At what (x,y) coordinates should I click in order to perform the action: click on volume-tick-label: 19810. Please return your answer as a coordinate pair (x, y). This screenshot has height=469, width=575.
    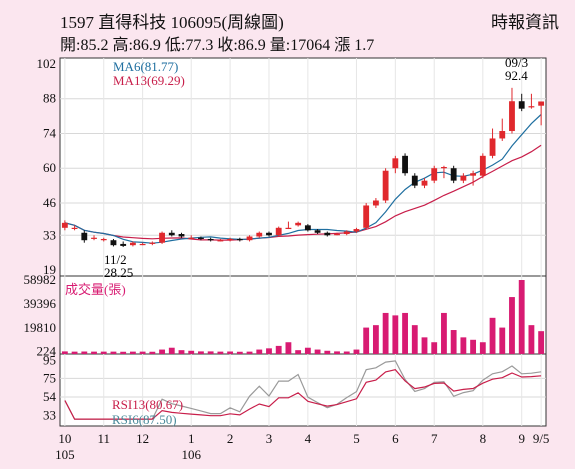
    Looking at the image, I should click on (40, 327).